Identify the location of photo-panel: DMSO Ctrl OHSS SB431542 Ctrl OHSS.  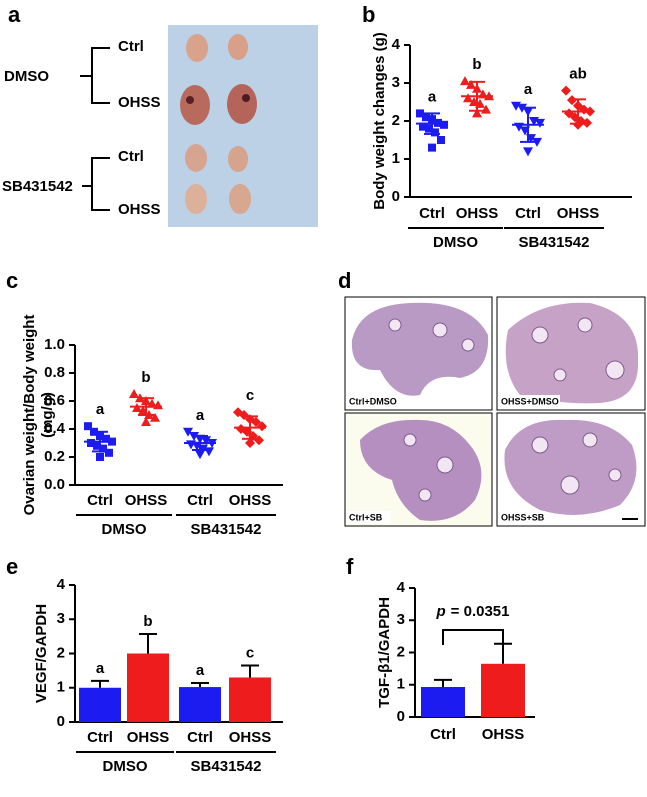
(160, 126).